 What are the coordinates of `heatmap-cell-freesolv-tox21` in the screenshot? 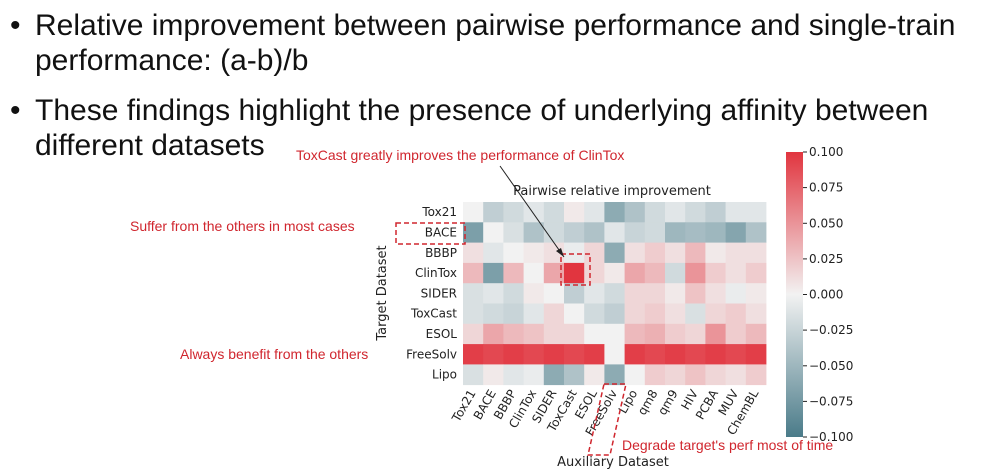 It's located at (473, 354).